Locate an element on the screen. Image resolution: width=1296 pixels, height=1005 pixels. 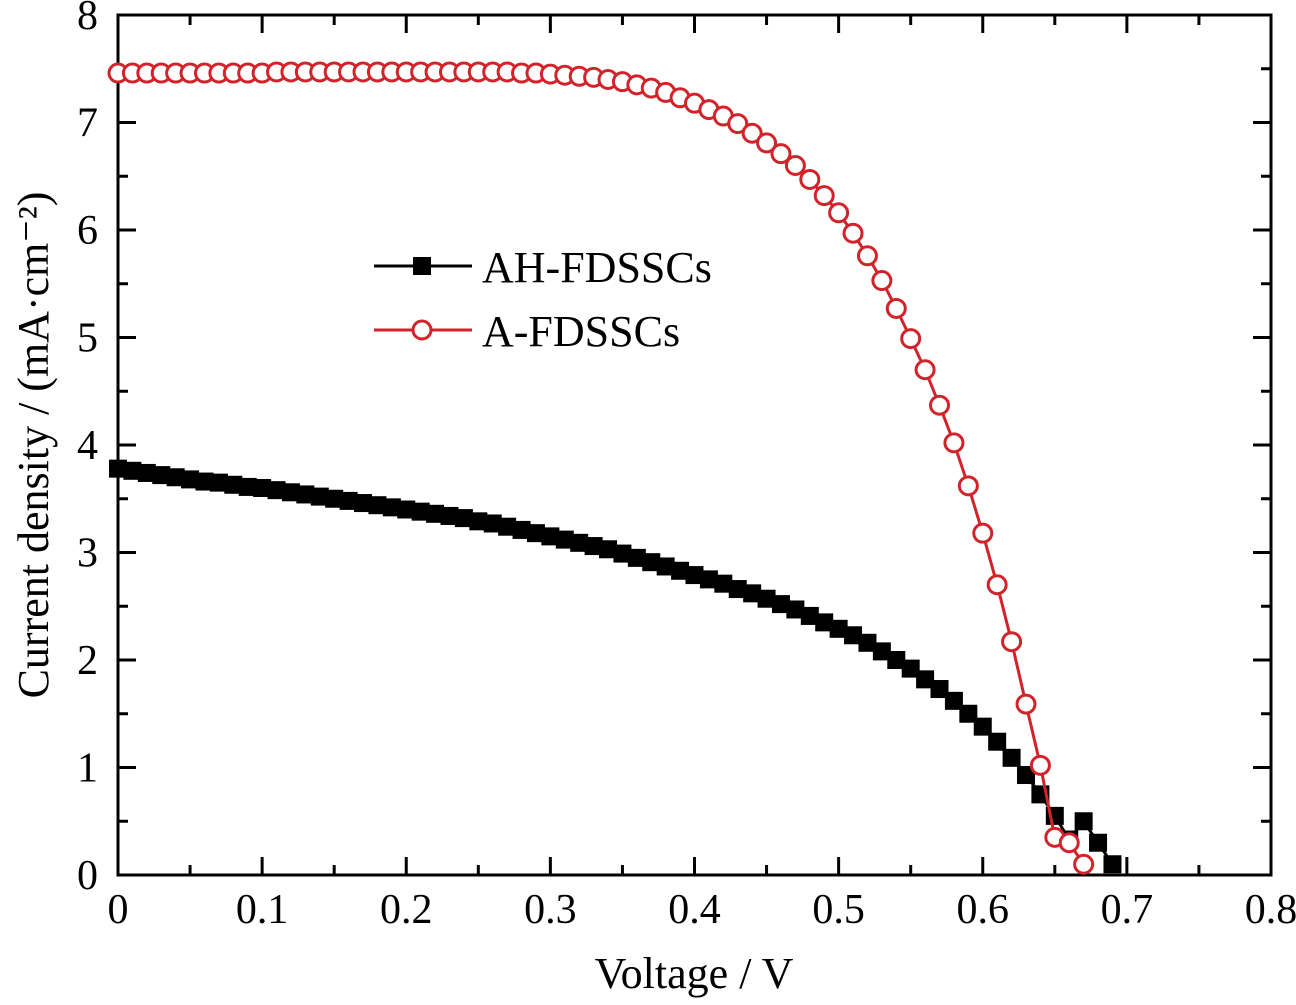
y-tick-label: 7 is located at coordinates (87, 124).